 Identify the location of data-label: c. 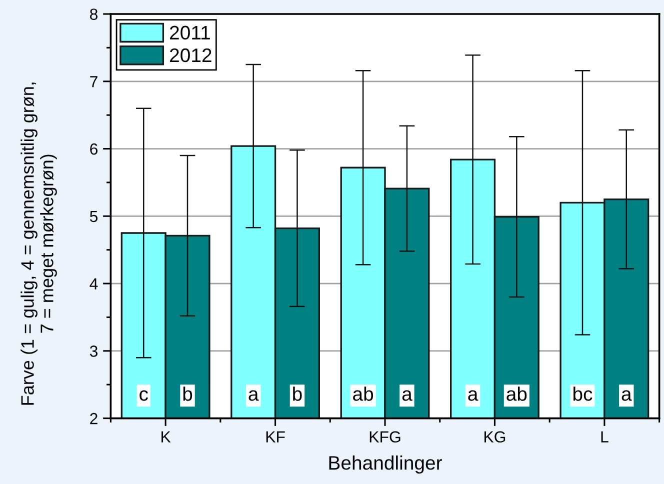
(144, 395).